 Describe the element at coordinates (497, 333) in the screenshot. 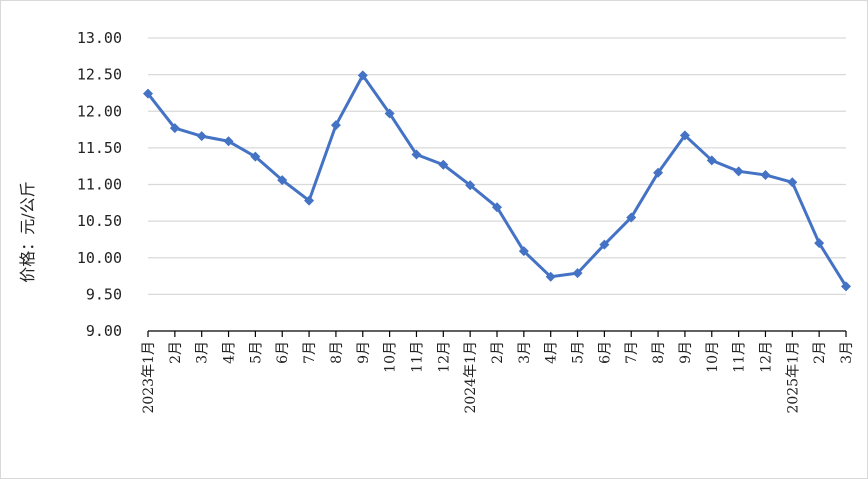

I see `x-axis` at that location.